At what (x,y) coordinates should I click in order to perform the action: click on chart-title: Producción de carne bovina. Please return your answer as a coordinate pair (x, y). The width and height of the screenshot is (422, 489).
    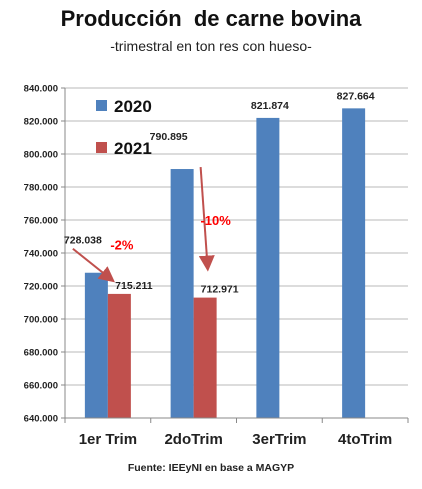
    Looking at the image, I should click on (211, 18).